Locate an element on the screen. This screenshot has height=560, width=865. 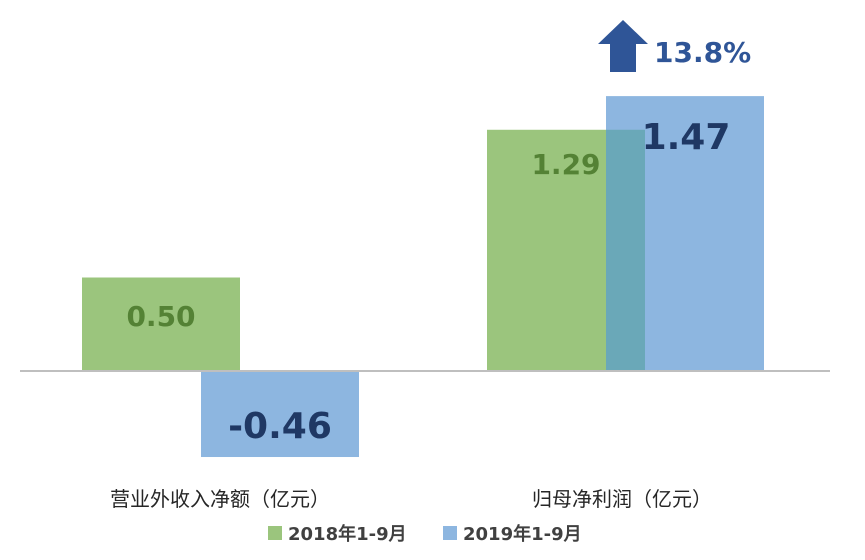
legend-item-2018: 2018年1-9月 is located at coordinates (337, 533).